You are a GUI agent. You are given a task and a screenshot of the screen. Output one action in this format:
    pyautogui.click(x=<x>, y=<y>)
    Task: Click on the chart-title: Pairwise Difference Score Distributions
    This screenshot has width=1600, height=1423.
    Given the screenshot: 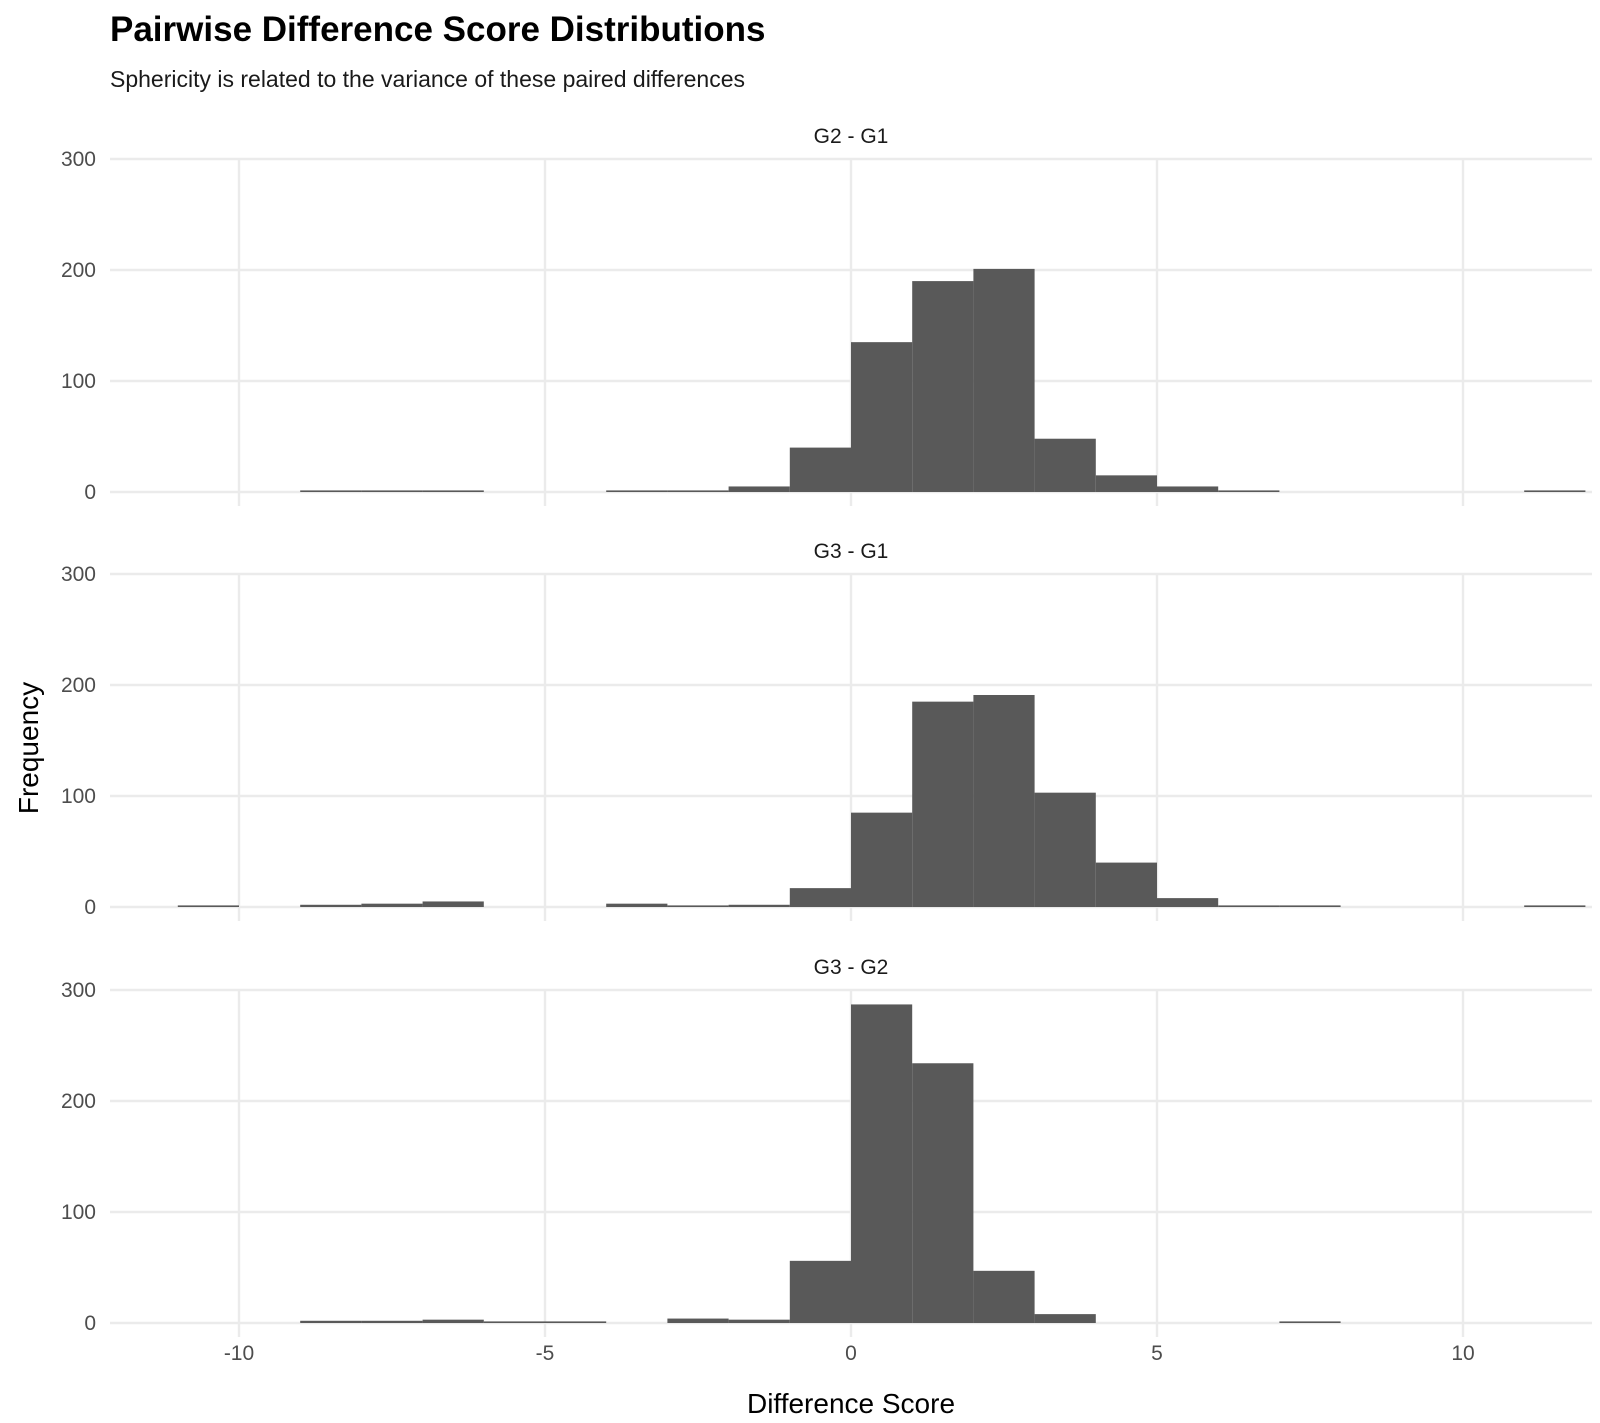 What is the action you would take?
    pyautogui.click(x=438, y=29)
    